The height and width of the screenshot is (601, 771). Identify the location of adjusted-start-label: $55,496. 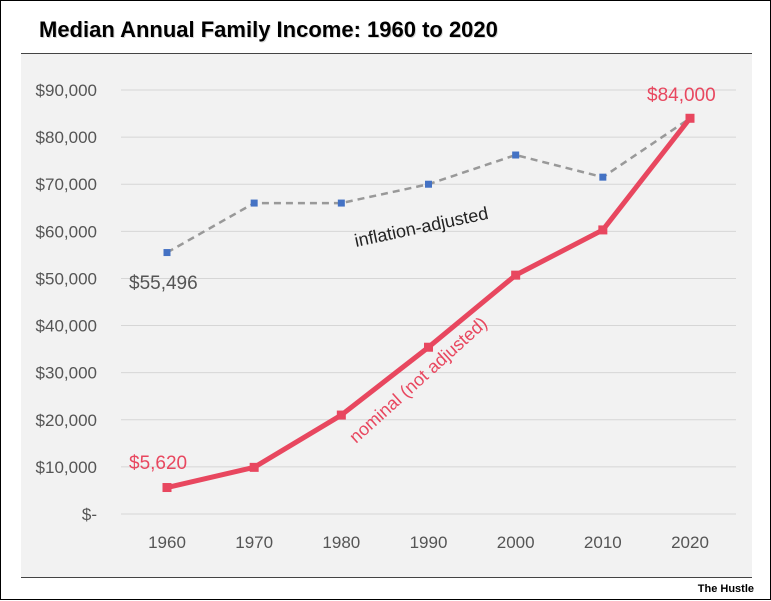
(163, 283).